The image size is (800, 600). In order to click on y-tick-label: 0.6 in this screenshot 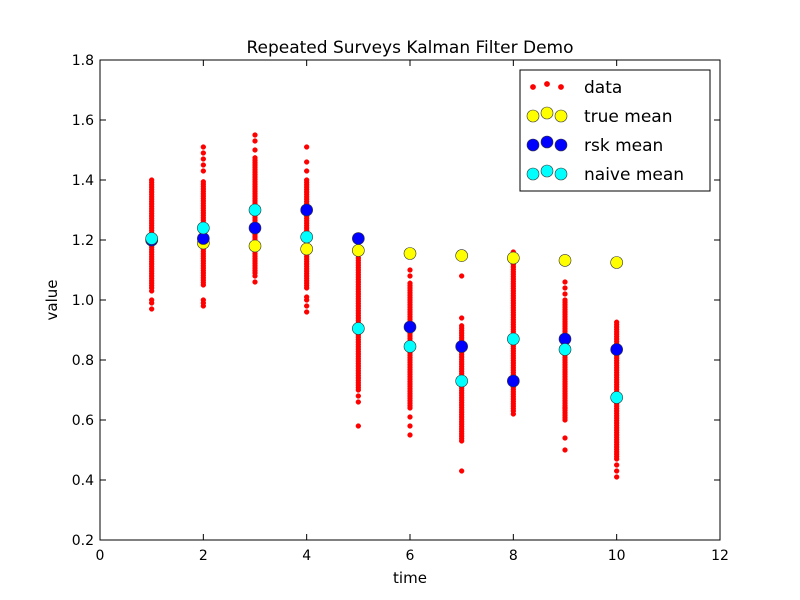, I will do `click(83, 421)`.